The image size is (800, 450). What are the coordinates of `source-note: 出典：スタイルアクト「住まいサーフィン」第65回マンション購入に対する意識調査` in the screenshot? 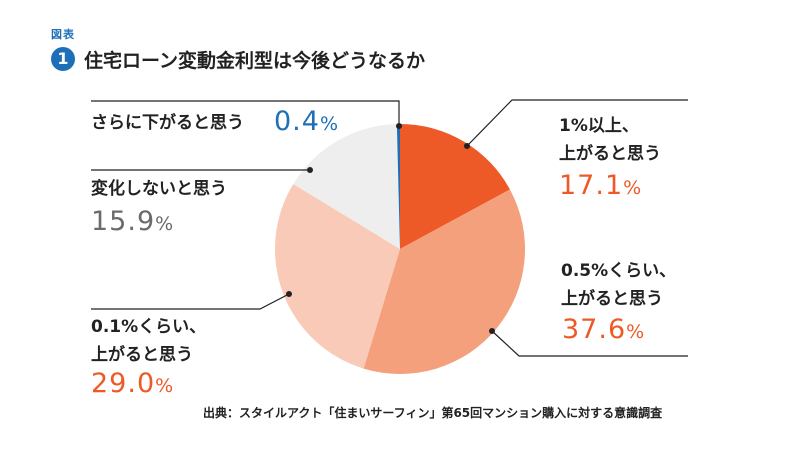 It's located at (433, 413).